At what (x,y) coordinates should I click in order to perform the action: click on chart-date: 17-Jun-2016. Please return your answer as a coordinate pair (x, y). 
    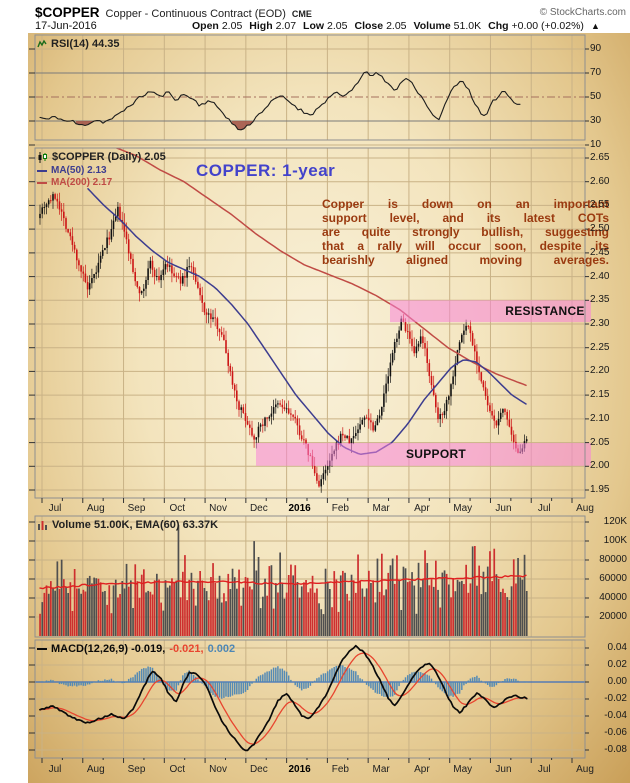
    Looking at the image, I should click on (66, 26).